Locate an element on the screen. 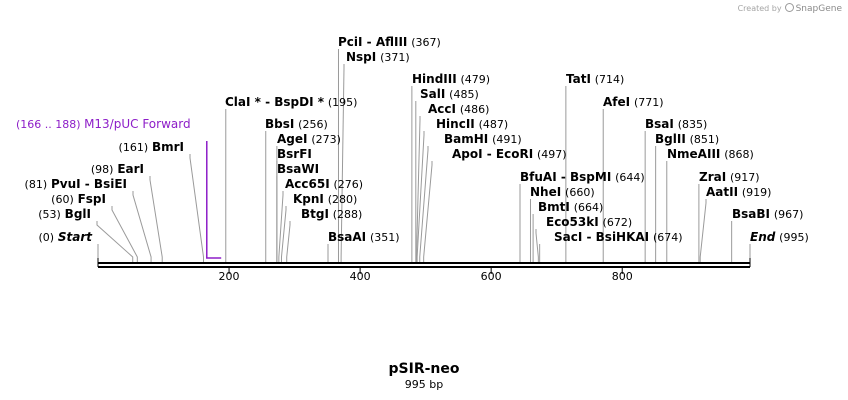  site-position: (868) is located at coordinates (739, 154).